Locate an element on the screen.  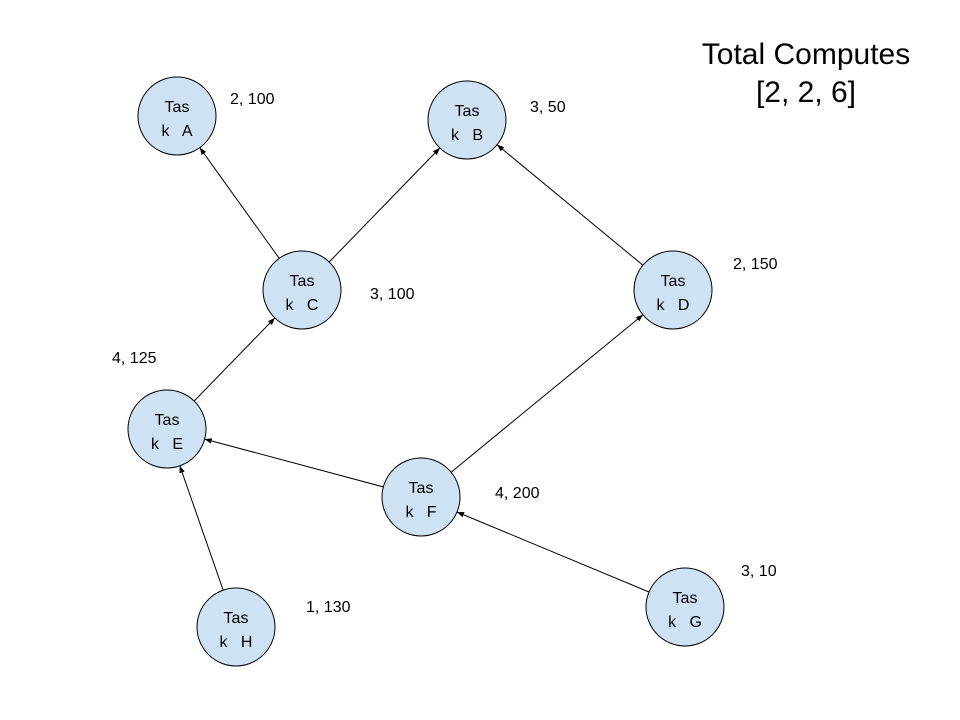
node-label-a: 2, 100 is located at coordinates (252, 99).